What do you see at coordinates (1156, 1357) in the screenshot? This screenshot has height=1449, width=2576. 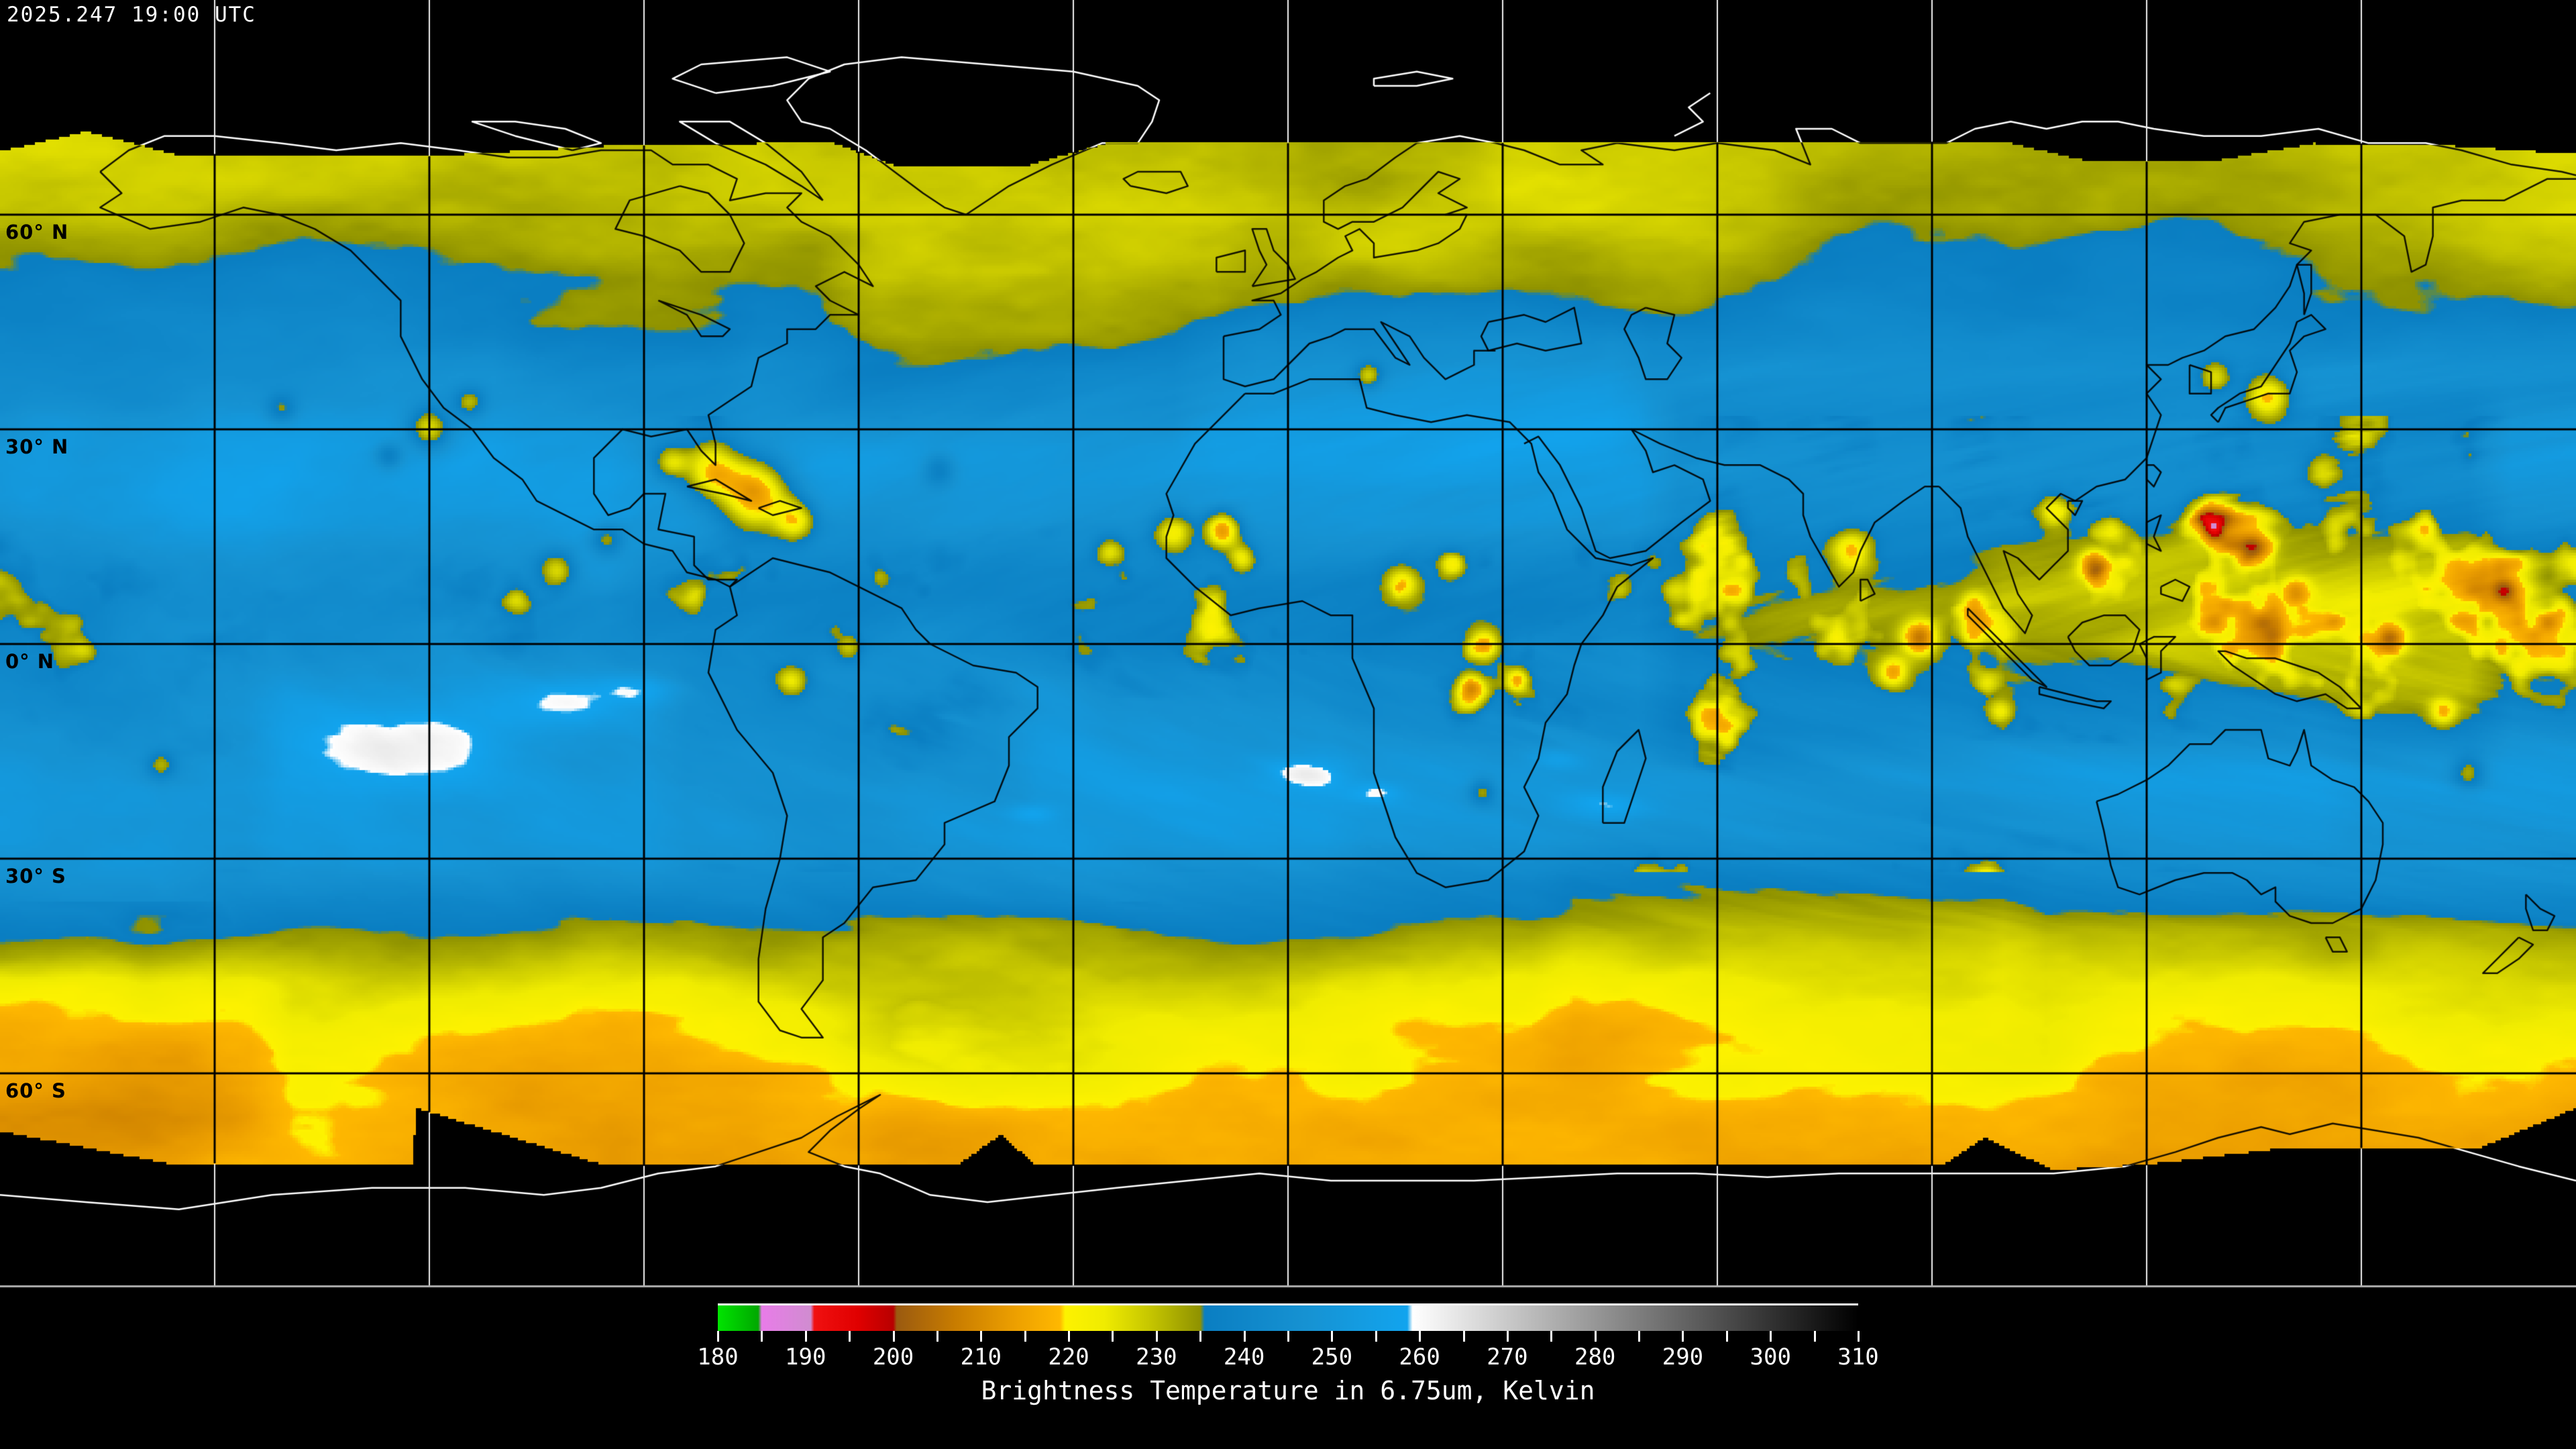 I see `colorbar-tick-label: 230` at bounding box center [1156, 1357].